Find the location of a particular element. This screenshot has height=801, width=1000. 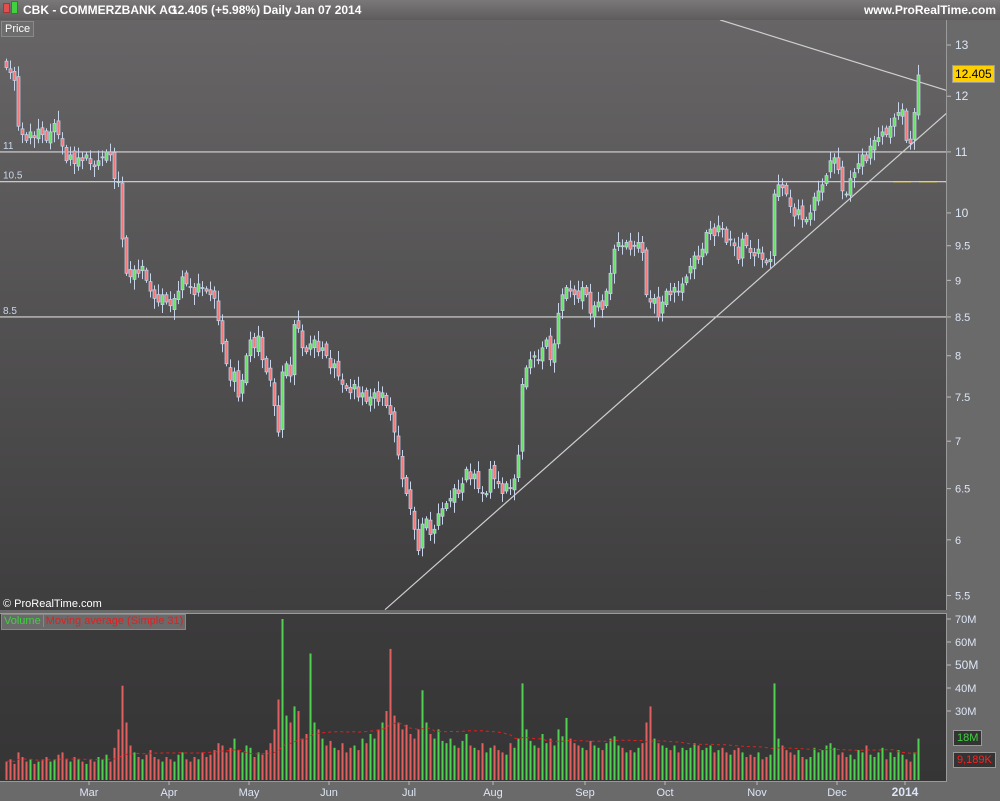

price-tick-label: 7 is located at coordinates (958, 442).